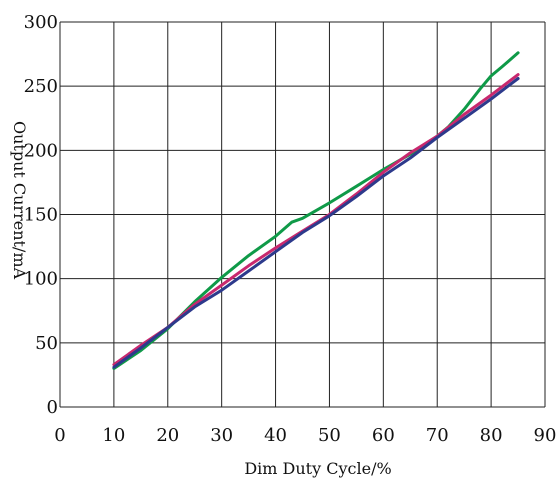 This screenshot has height=482, width=559. I want to click on x-tick-label: 80, so click(491, 435).